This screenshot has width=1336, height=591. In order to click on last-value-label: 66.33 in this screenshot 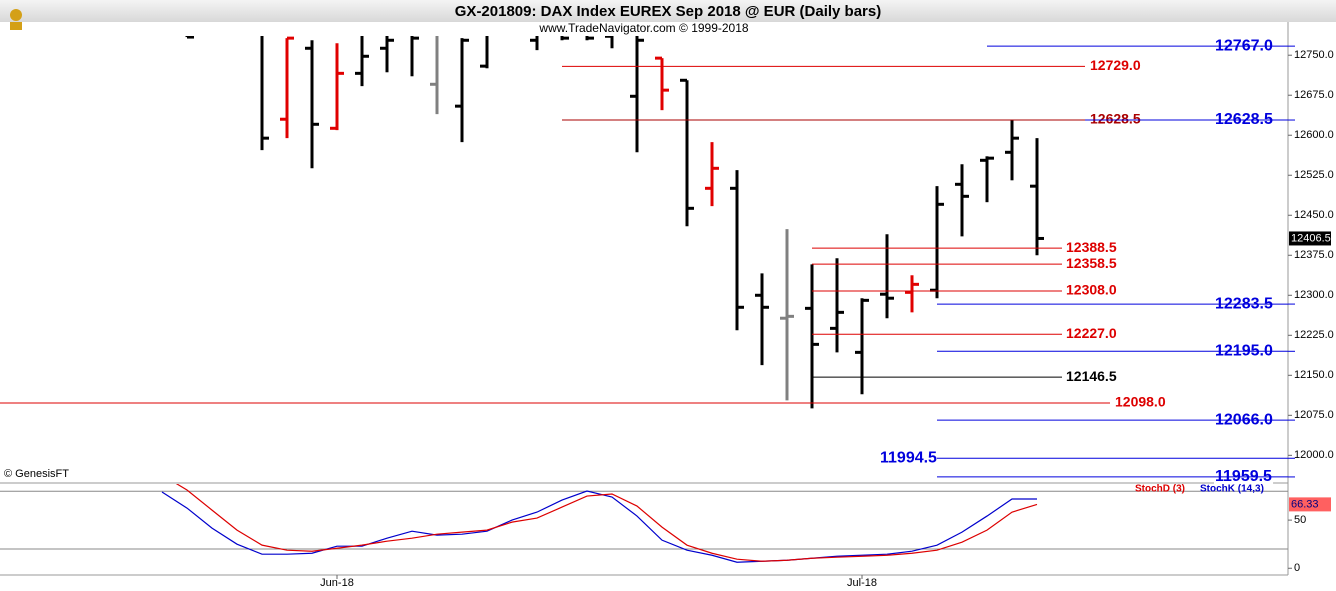, I will do `click(1305, 504)`.